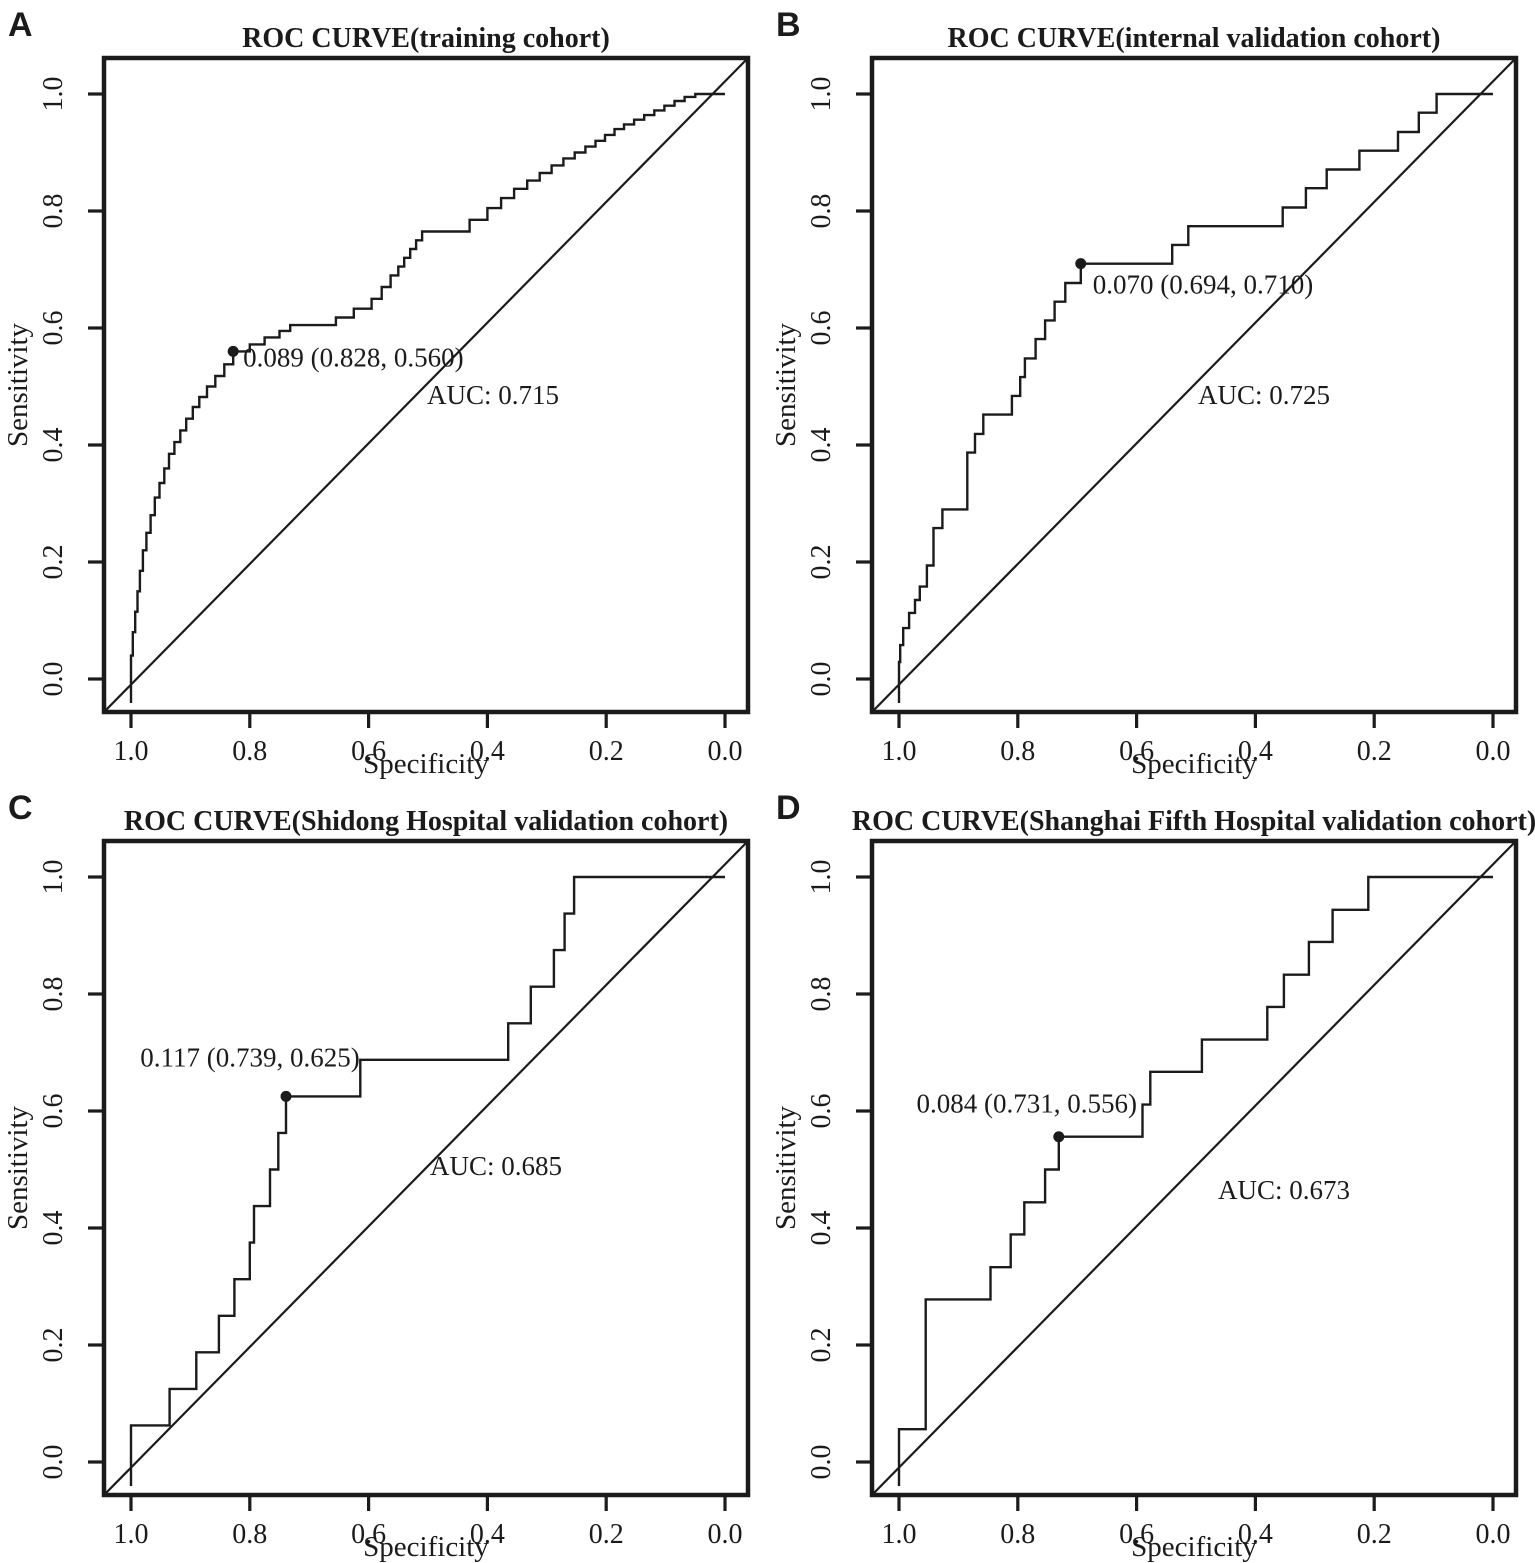 The width and height of the screenshot is (1535, 1563). What do you see at coordinates (1203, 285) in the screenshot?
I see `cutoff-marker-label: 0.070 (0.694, 0.710)` at bounding box center [1203, 285].